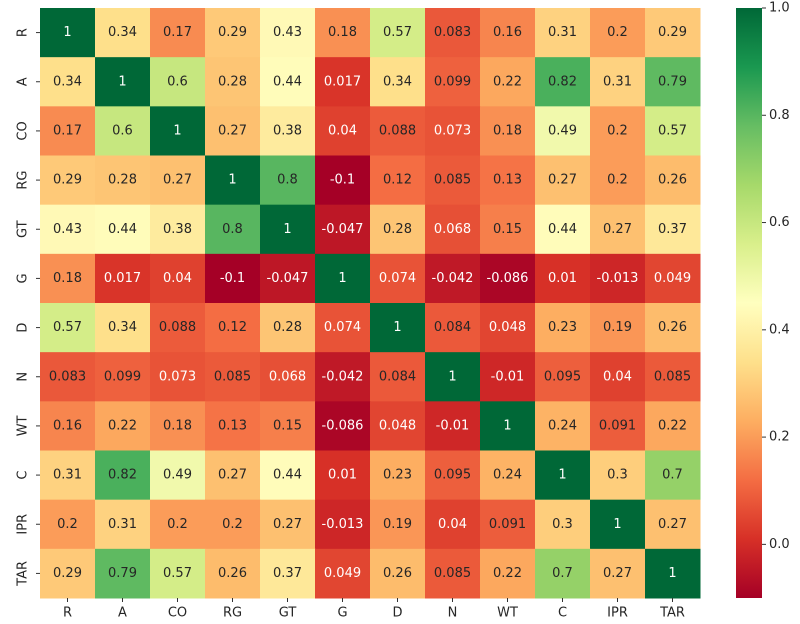  I want to click on y-tick-label: RG, so click(23, 180).